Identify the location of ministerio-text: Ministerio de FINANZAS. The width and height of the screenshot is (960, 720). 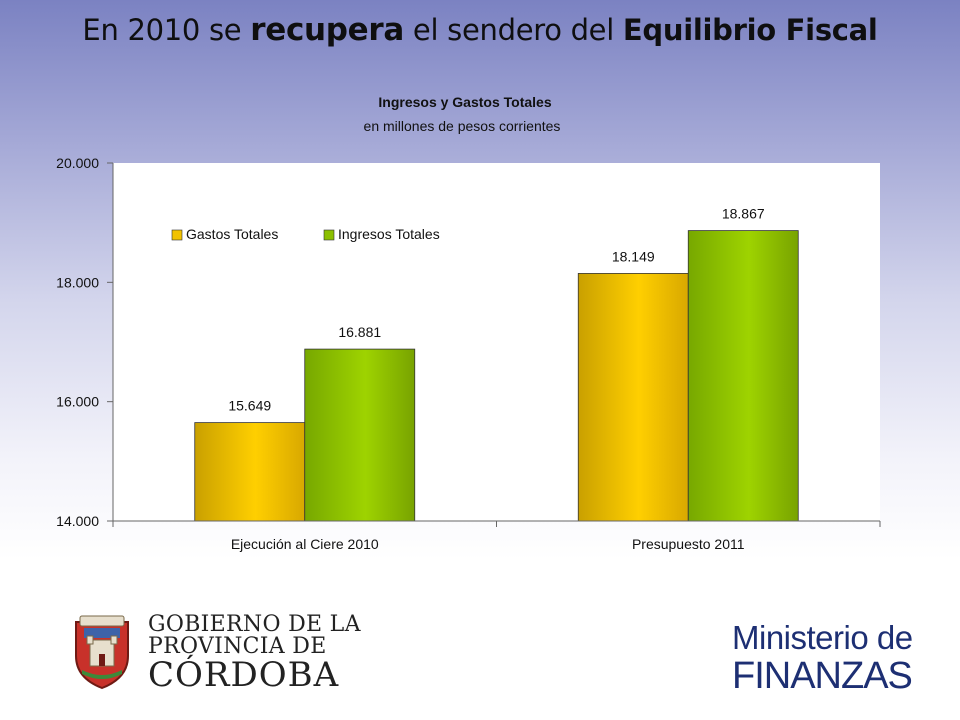
(822, 658).